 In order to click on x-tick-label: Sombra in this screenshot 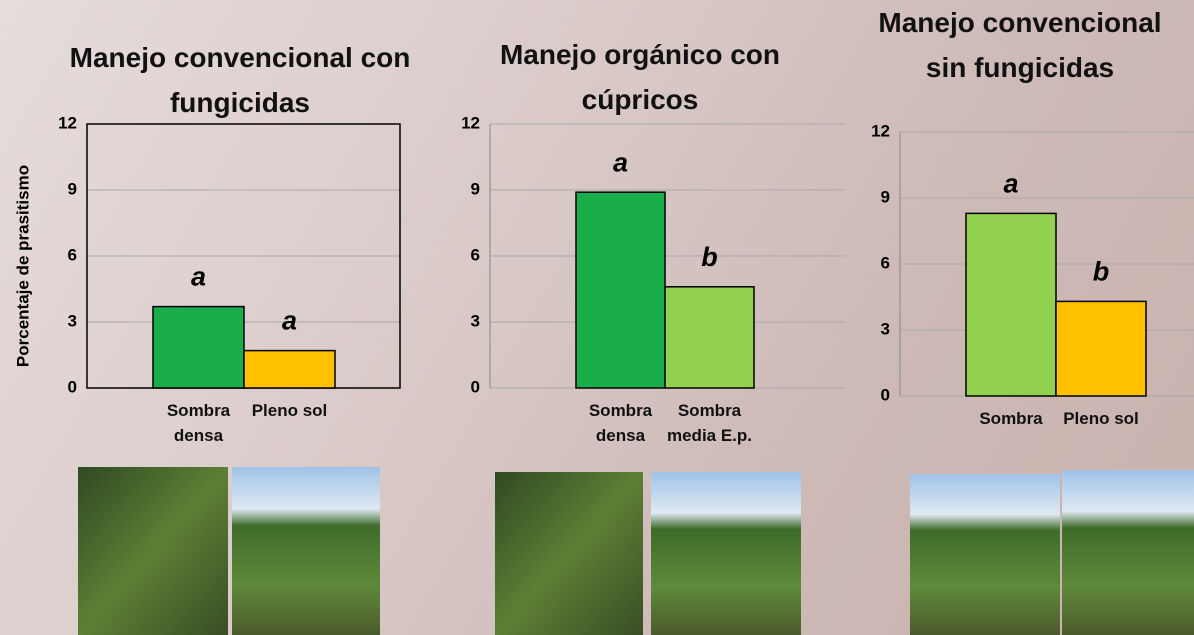, I will do `click(1011, 418)`.